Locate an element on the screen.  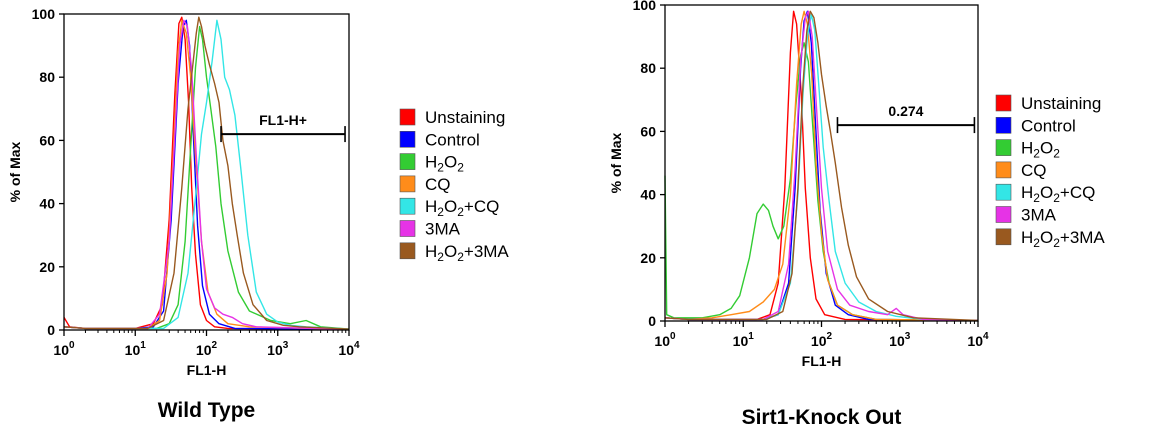
chart-title: Wild Type is located at coordinates (206, 410).